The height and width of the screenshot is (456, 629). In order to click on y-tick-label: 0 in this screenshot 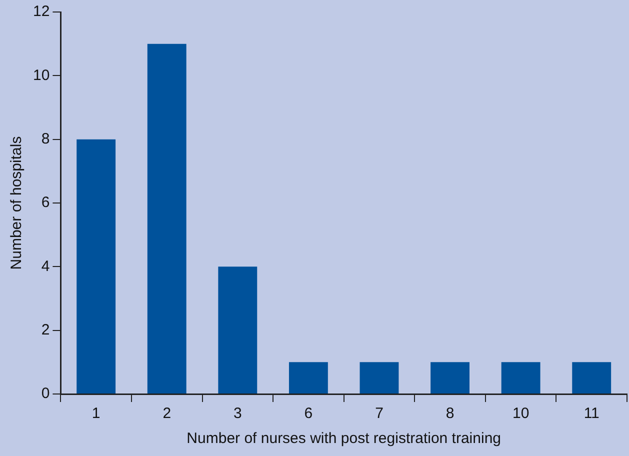, I will do `click(45, 393)`.